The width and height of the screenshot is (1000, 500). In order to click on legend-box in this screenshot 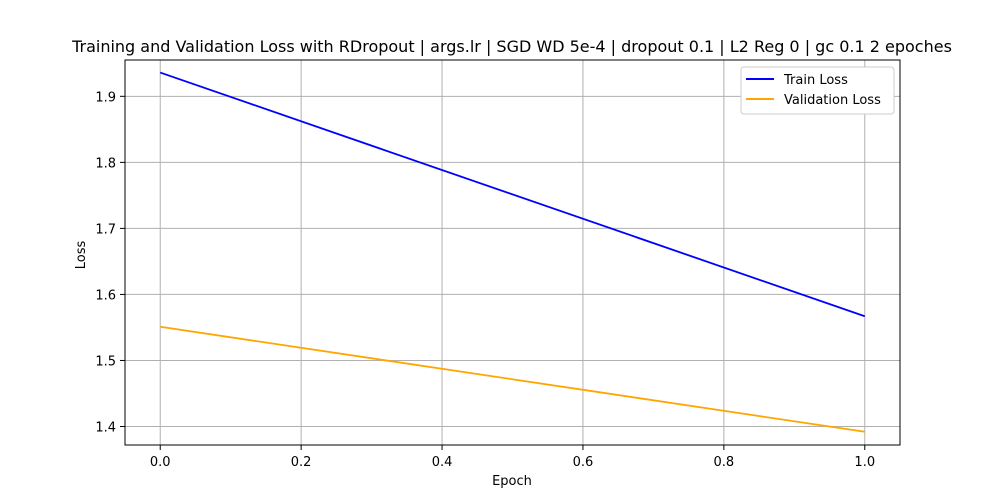, I will do `click(817, 90)`.